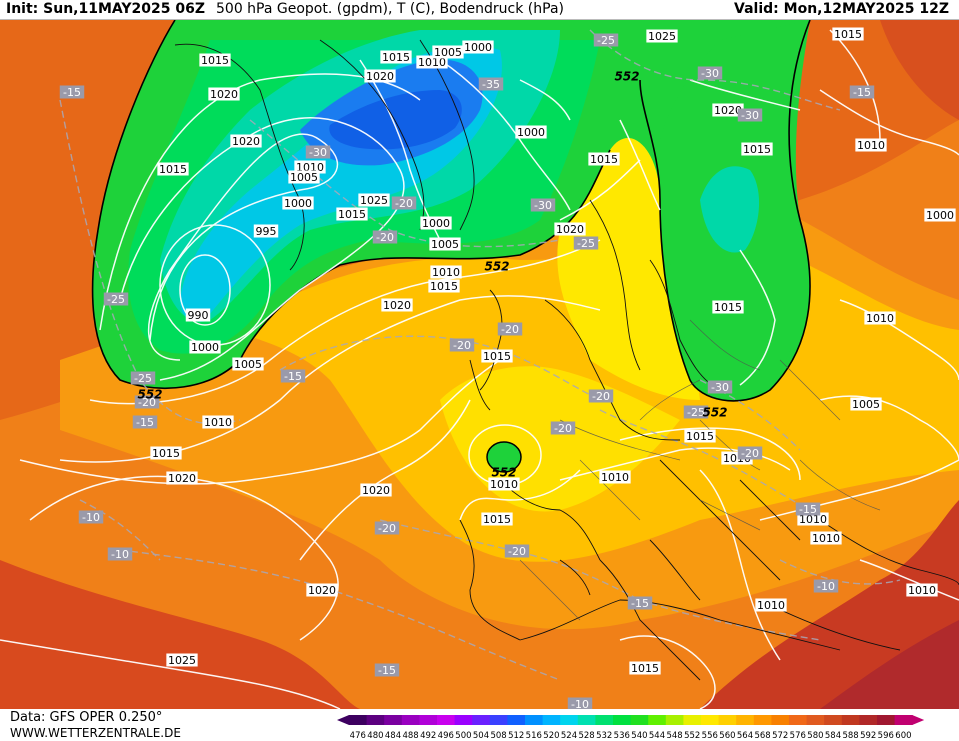  I want to click on scale-tick-label: 544, so click(657, 735).